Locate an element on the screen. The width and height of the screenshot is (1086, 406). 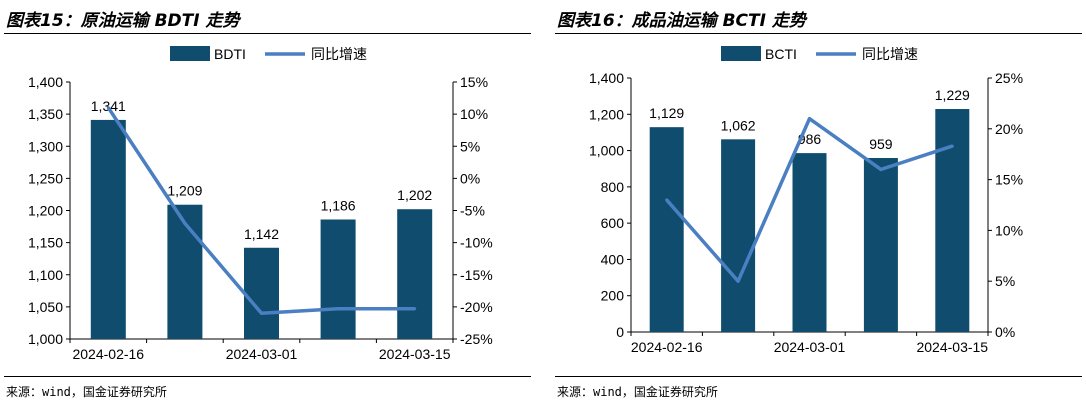
y2-tick-label: -15% is located at coordinates (476, 275).